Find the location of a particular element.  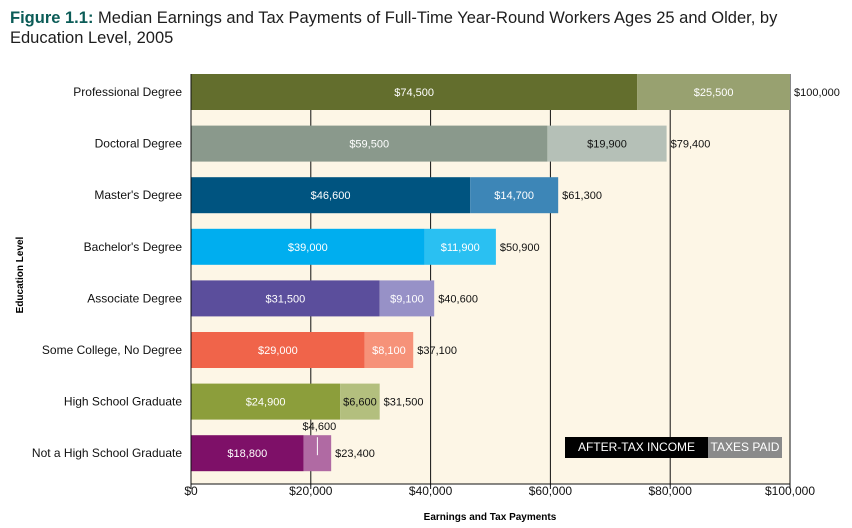

data-label-taxes-paid: $25,500 is located at coordinates (714, 93).